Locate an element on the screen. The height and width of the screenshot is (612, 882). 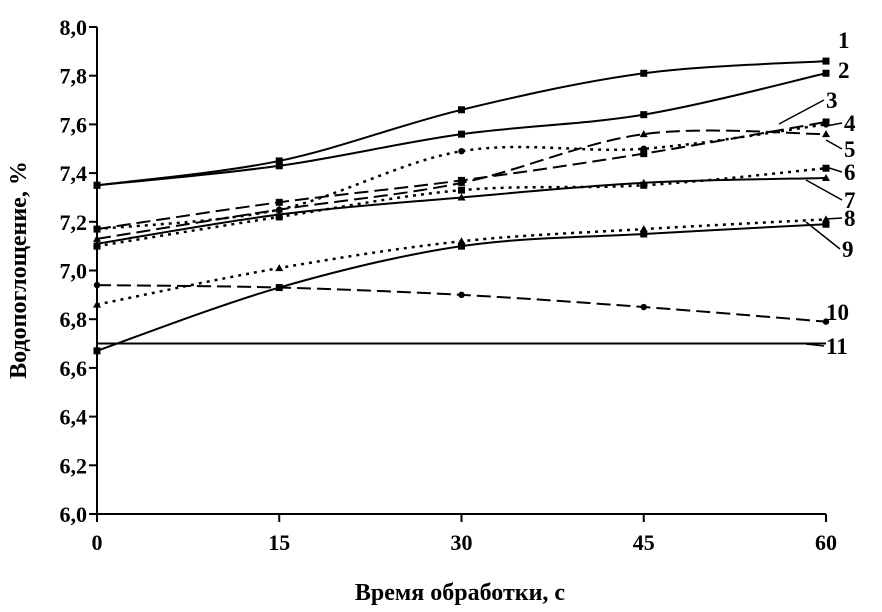
y-tick-label: 7,2 is located at coordinates (74, 222).